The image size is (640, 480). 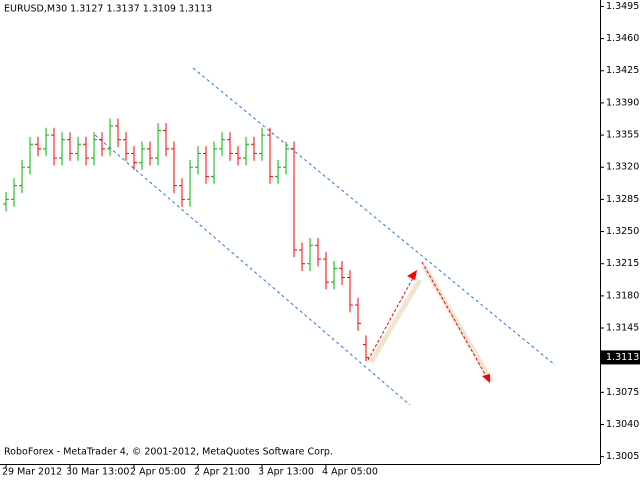 What do you see at coordinates (622, 295) in the screenshot?
I see `y-tick-label: 1.3180` at bounding box center [622, 295].